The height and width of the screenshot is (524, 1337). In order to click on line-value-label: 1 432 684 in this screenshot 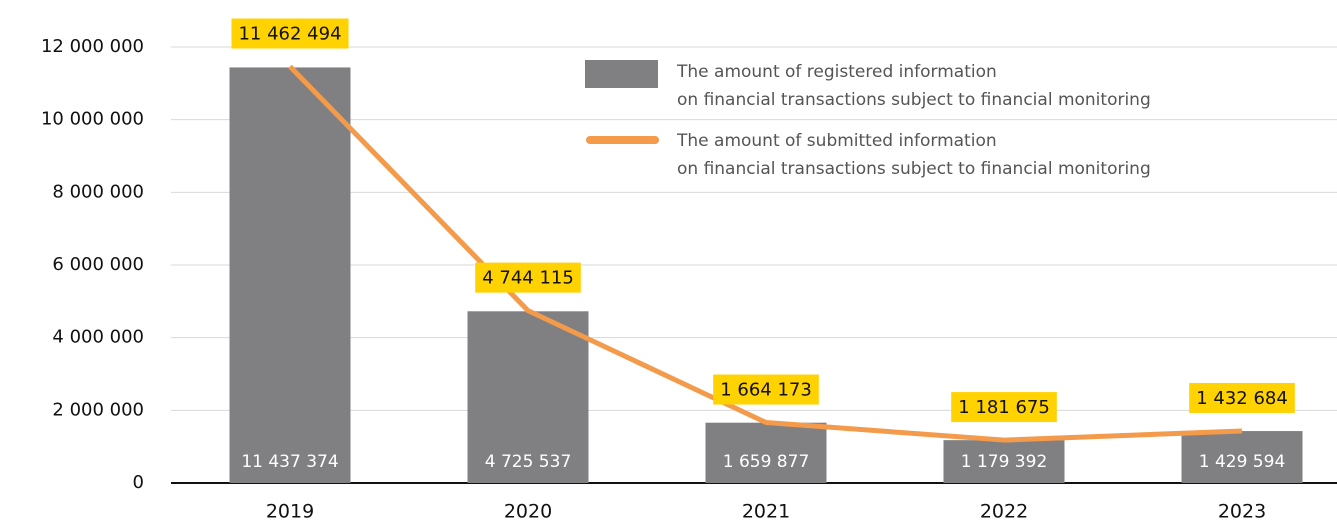, I will do `click(1242, 398)`.